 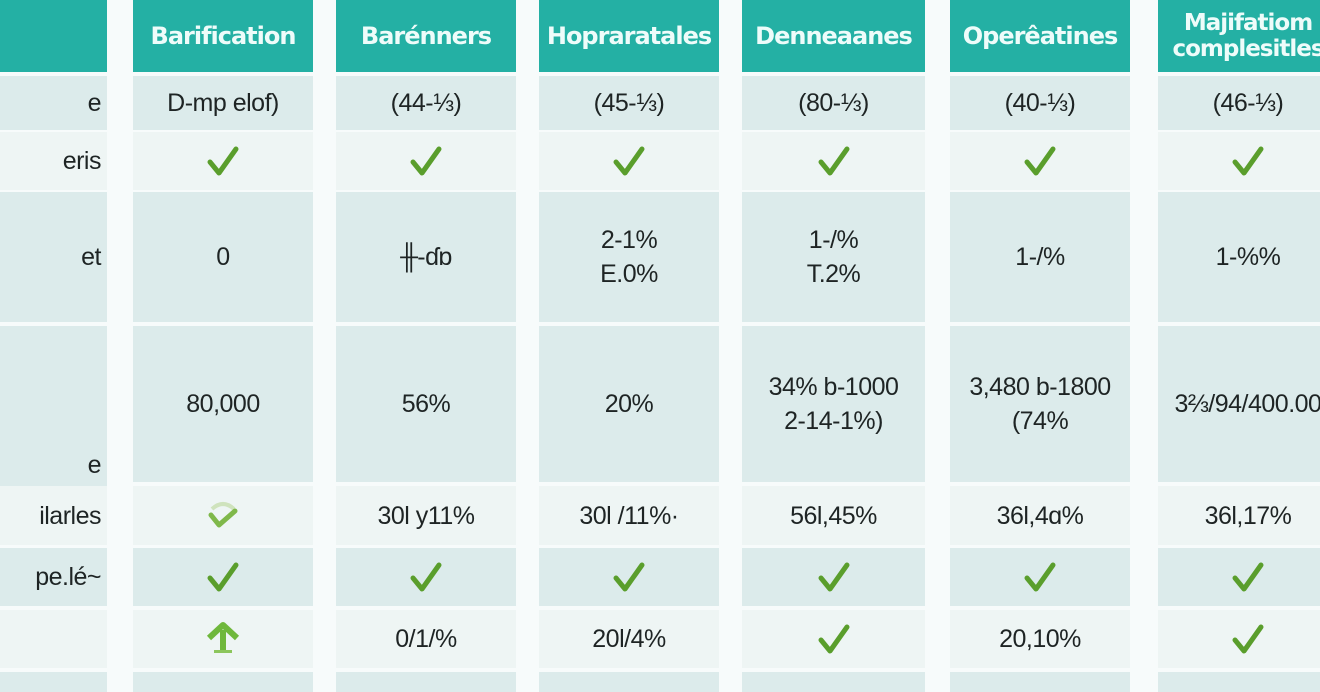 I want to click on table-cell: 2-1% E.0%, so click(x=629, y=257).